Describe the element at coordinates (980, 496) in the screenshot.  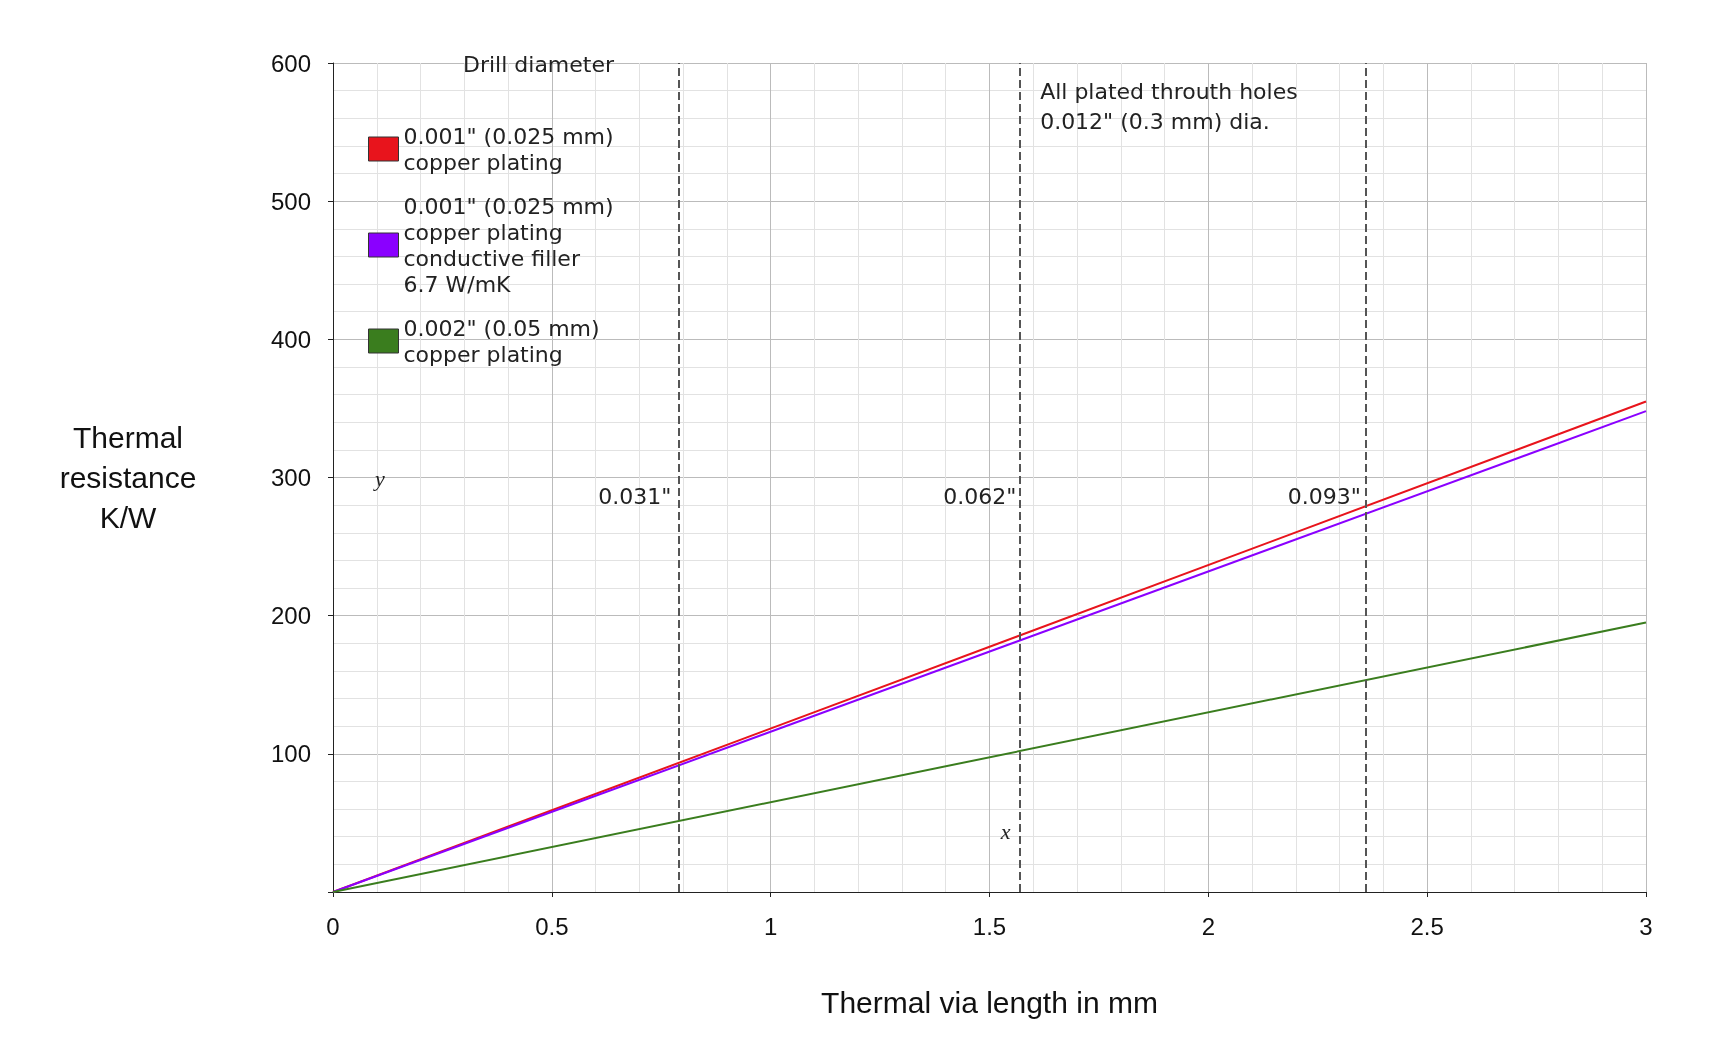
I see `annotation: 0.062"` at that location.